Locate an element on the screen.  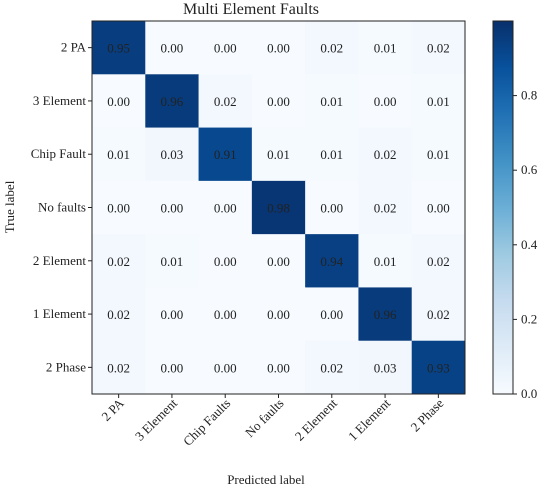
cell-value-label: 0.98 is located at coordinates (278, 208).